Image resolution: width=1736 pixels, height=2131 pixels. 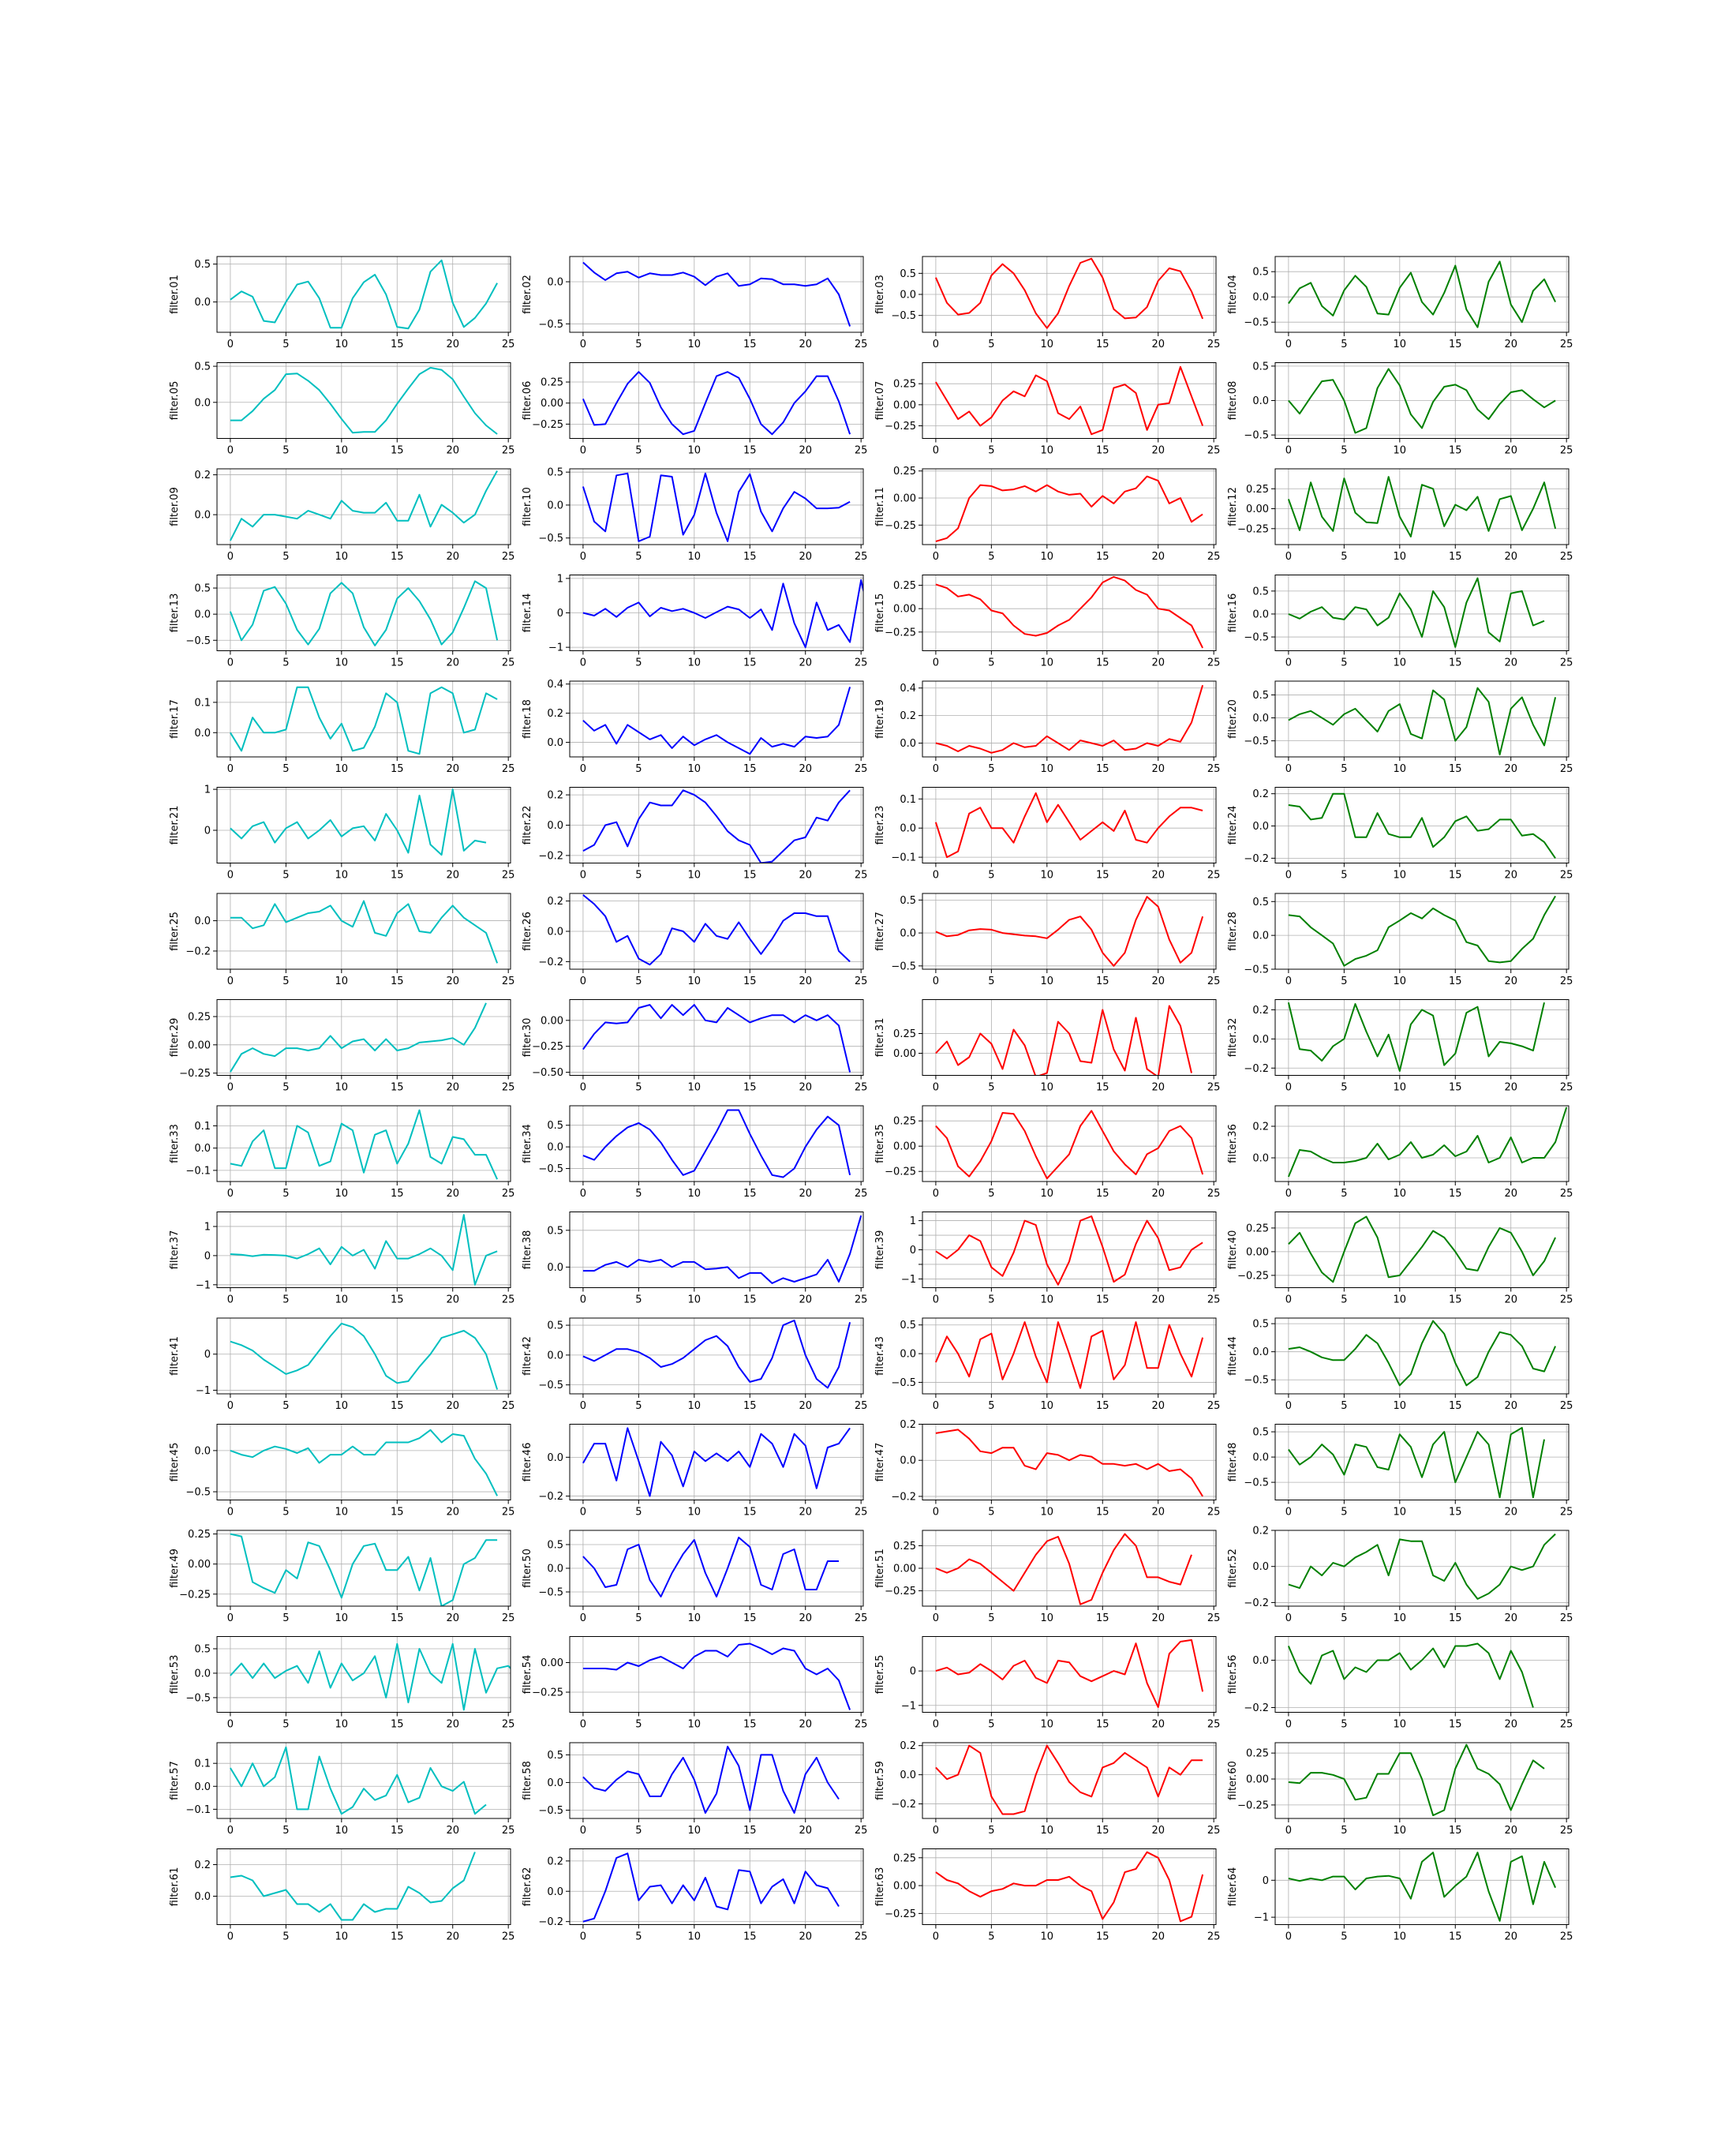 I want to click on subplot-50: 0 5 10 15 20 25 −0.5 0.0 0.5 filter.50, so click(x=694, y=1577).